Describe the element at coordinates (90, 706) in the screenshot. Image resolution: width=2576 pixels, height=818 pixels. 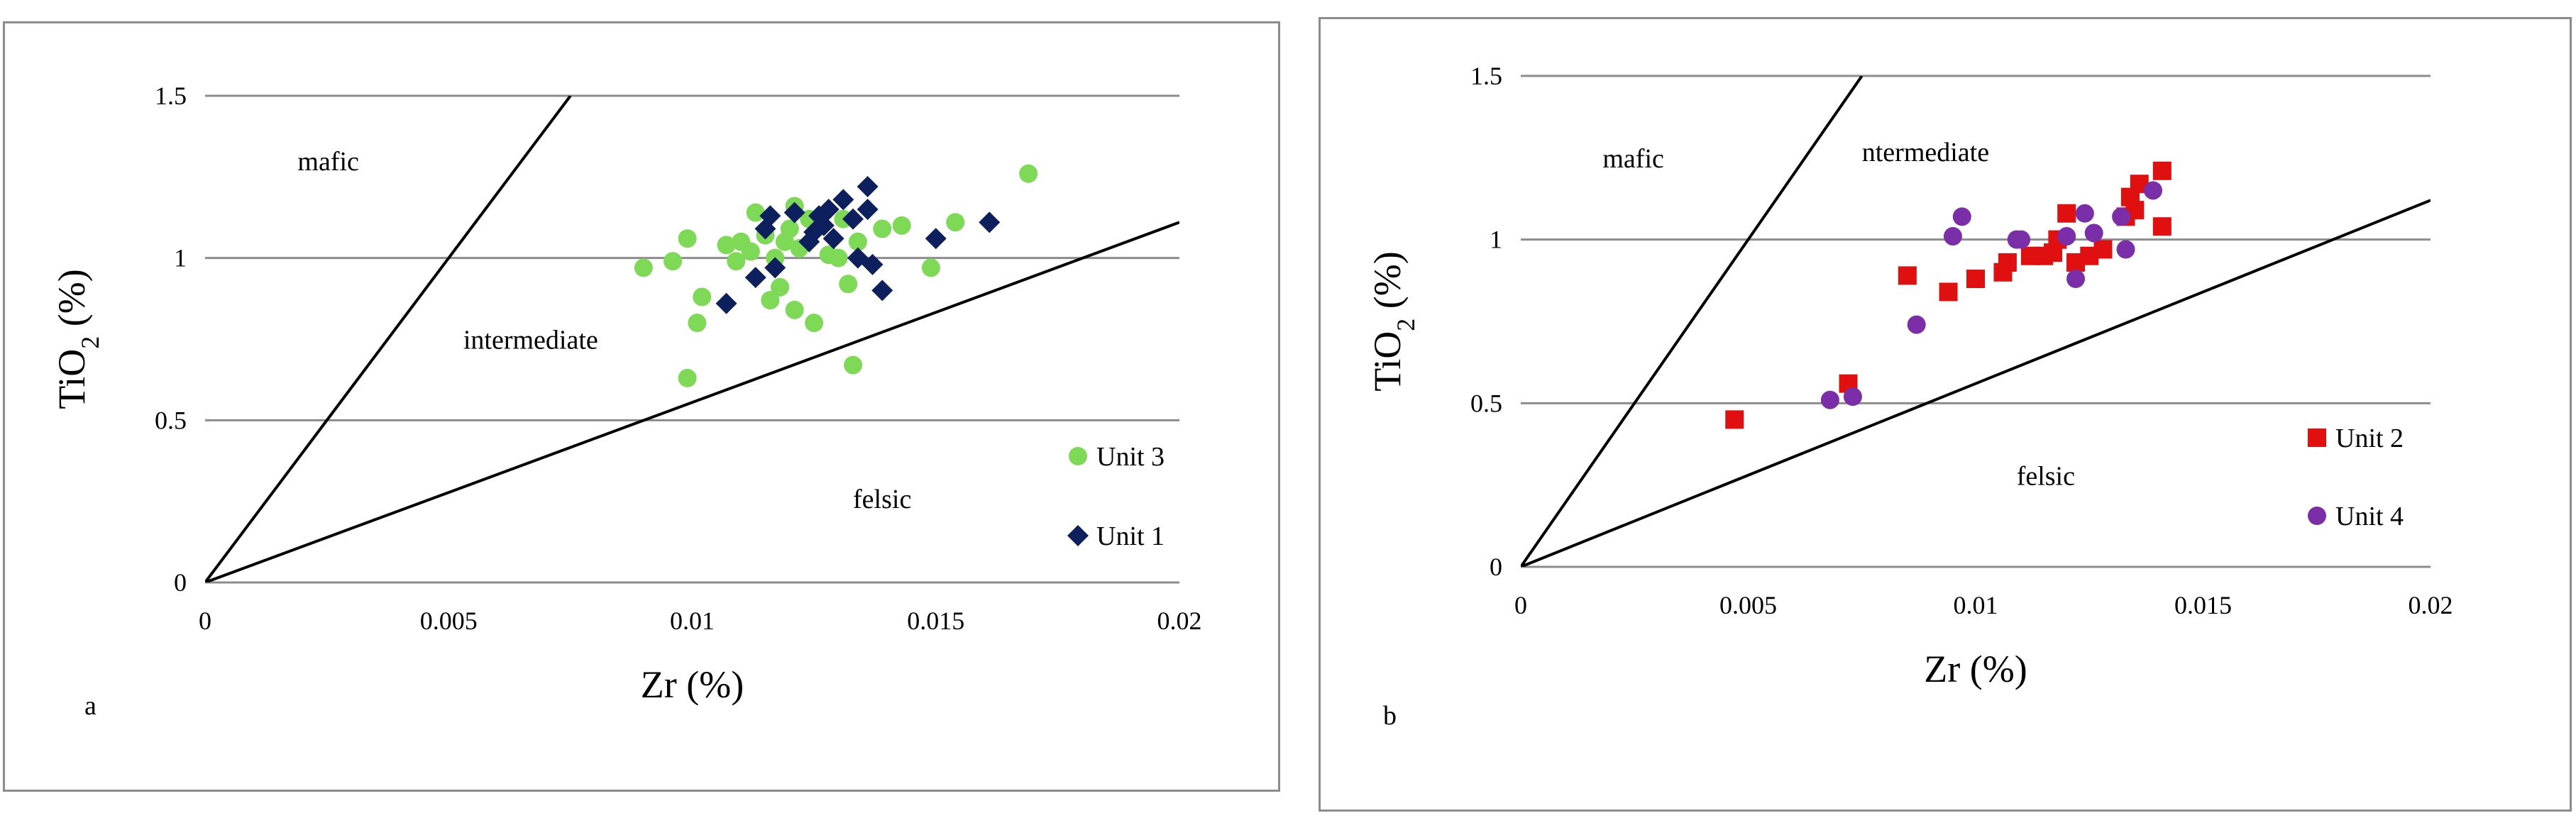
I see `panel-label-a: a` at that location.